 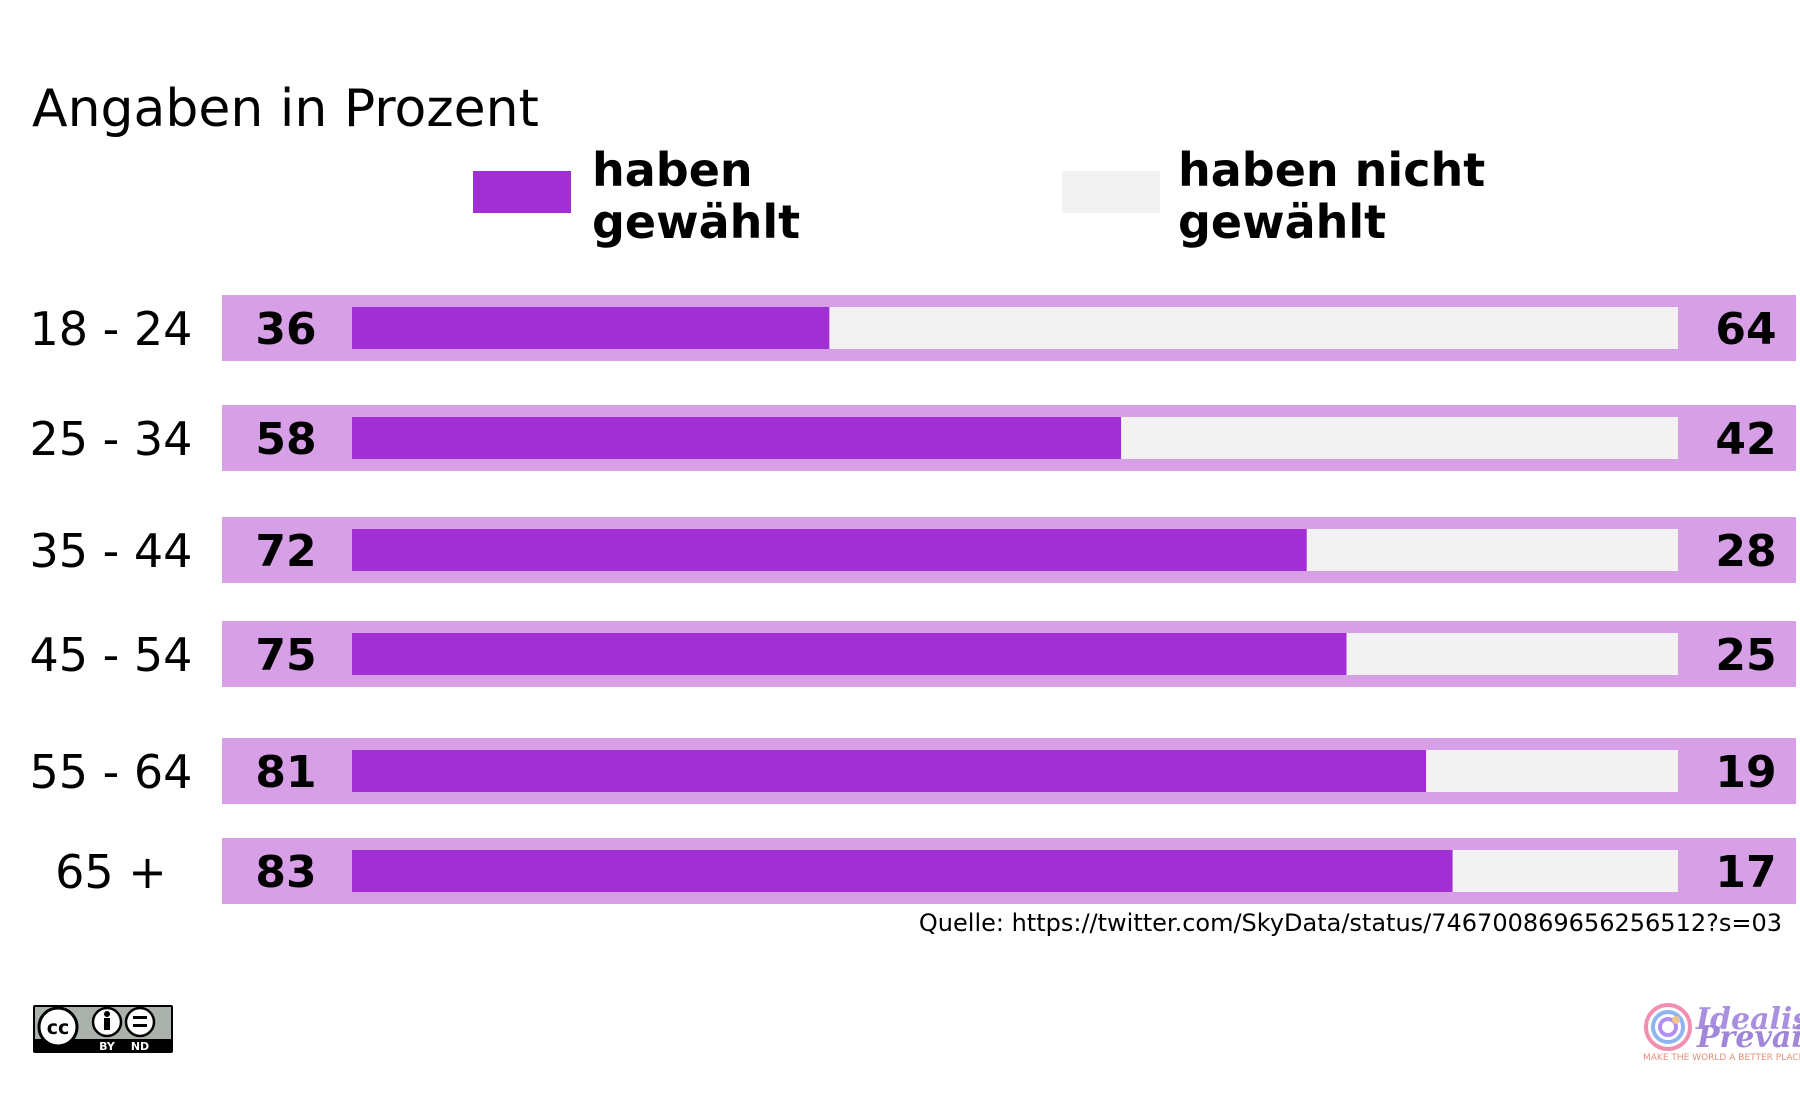 I want to click on cc-icon, so click(x=58, y=1027).